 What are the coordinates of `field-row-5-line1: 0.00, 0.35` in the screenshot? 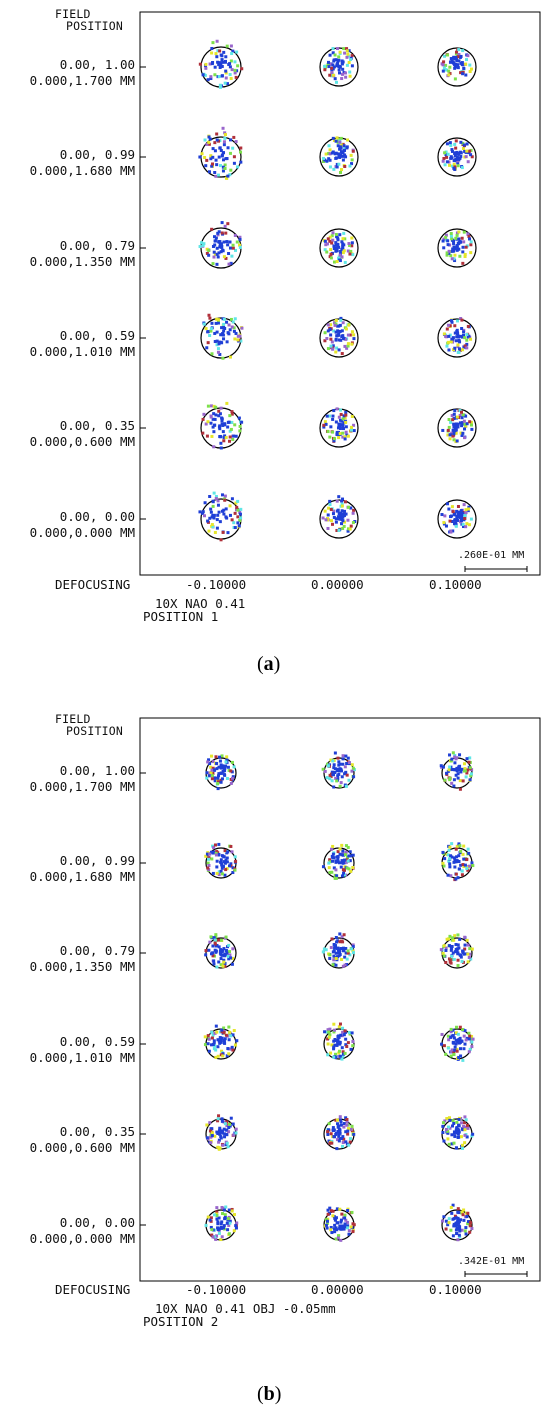 It's located at (97, 1131).